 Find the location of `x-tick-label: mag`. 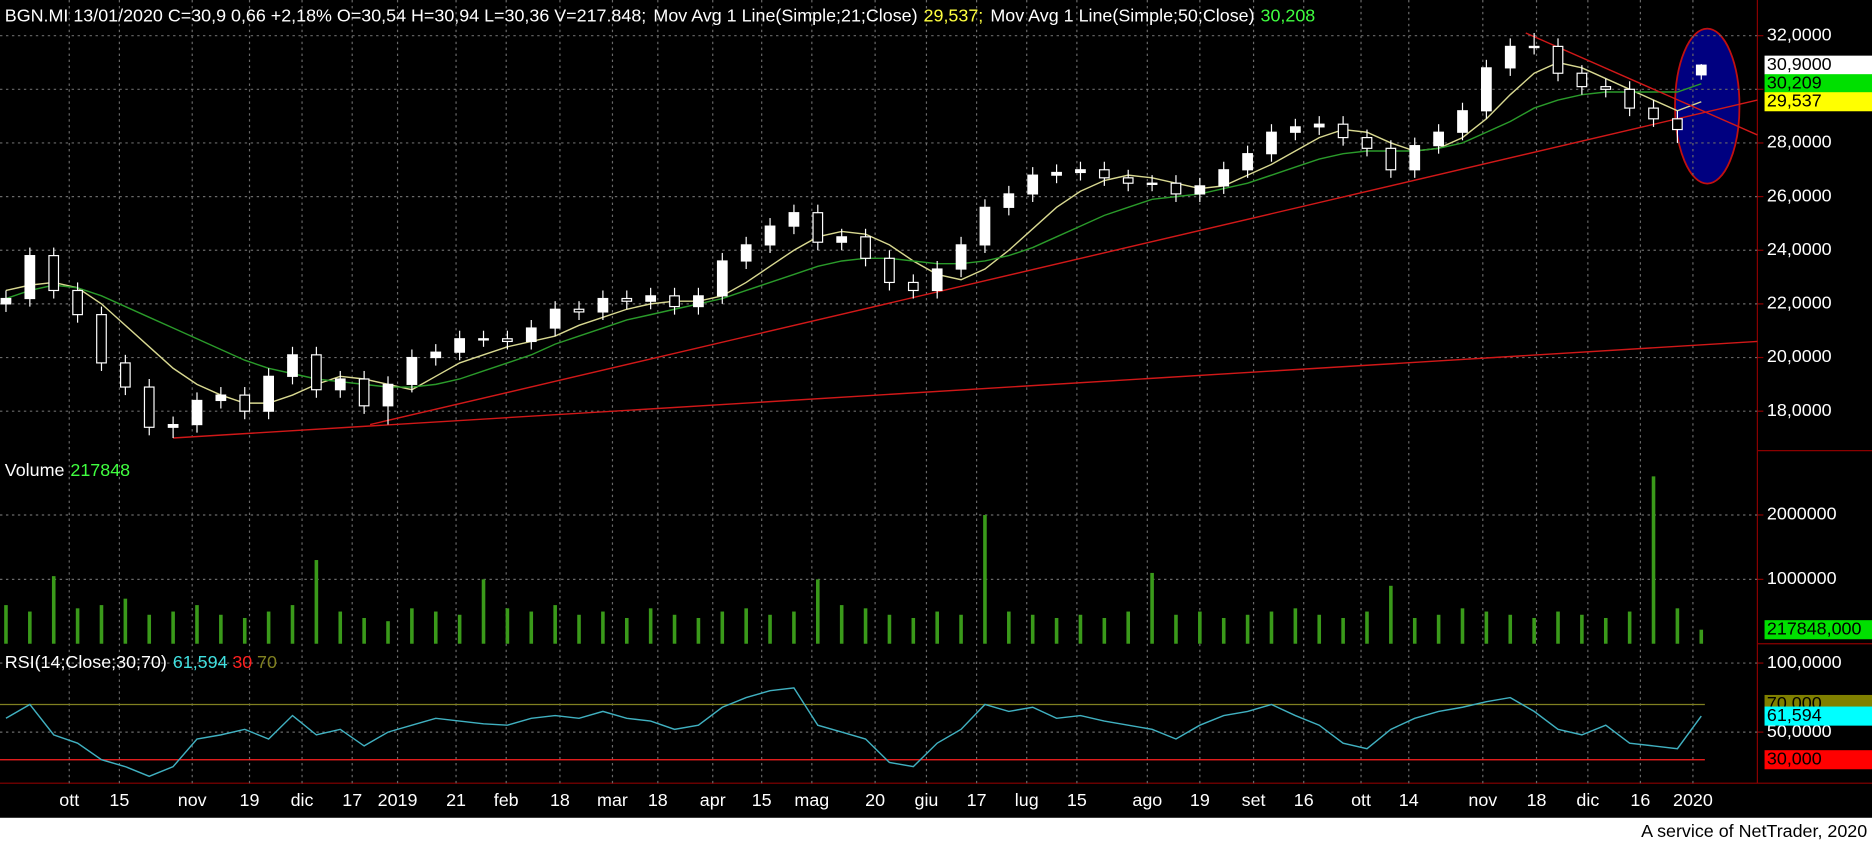

x-tick-label: mag is located at coordinates (811, 800).